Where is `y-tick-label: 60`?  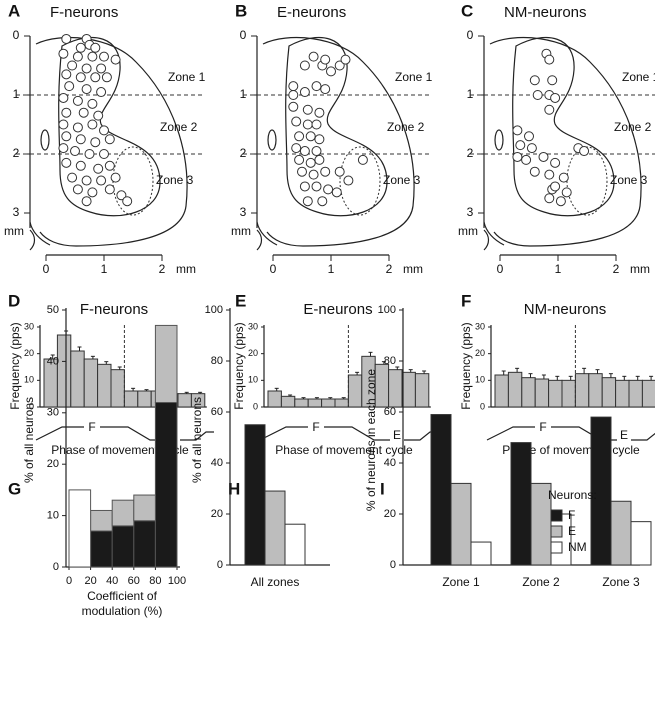 y-tick-label: 60 is located at coordinates (390, 412).